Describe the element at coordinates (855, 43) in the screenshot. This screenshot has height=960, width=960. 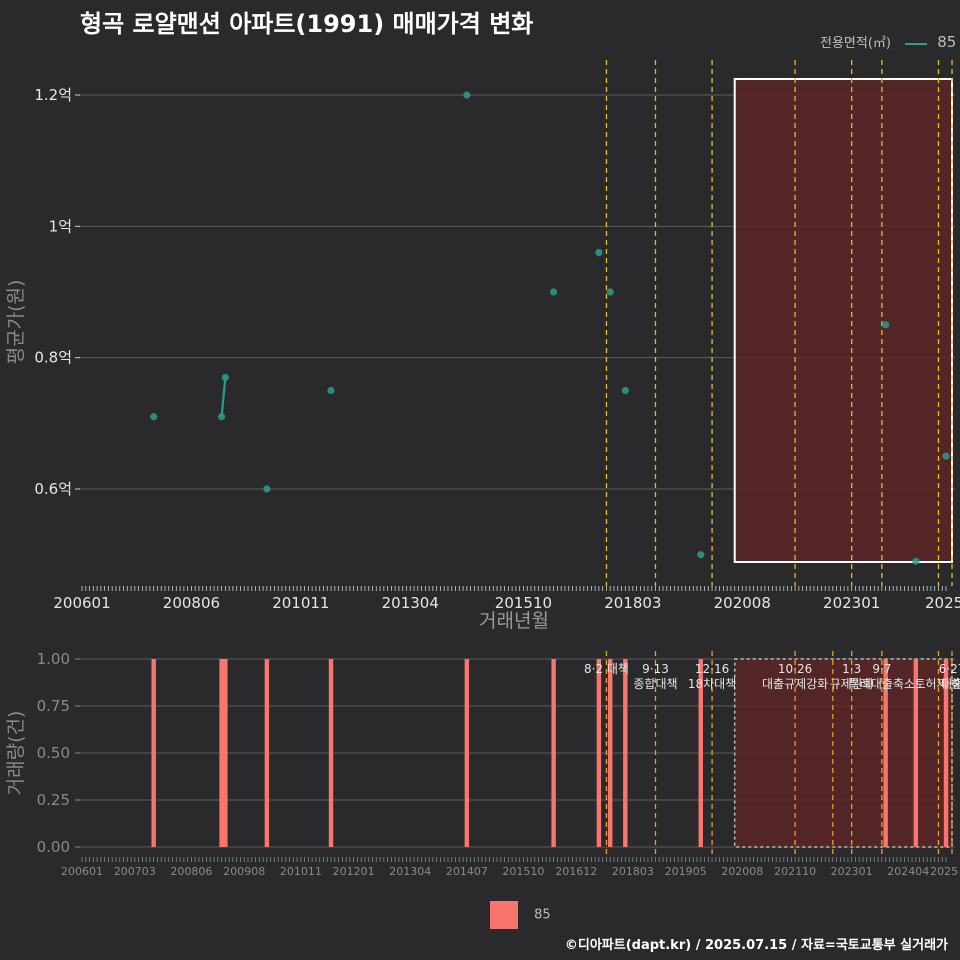
I see `legend-top-title: 전용면적(㎡)` at that location.